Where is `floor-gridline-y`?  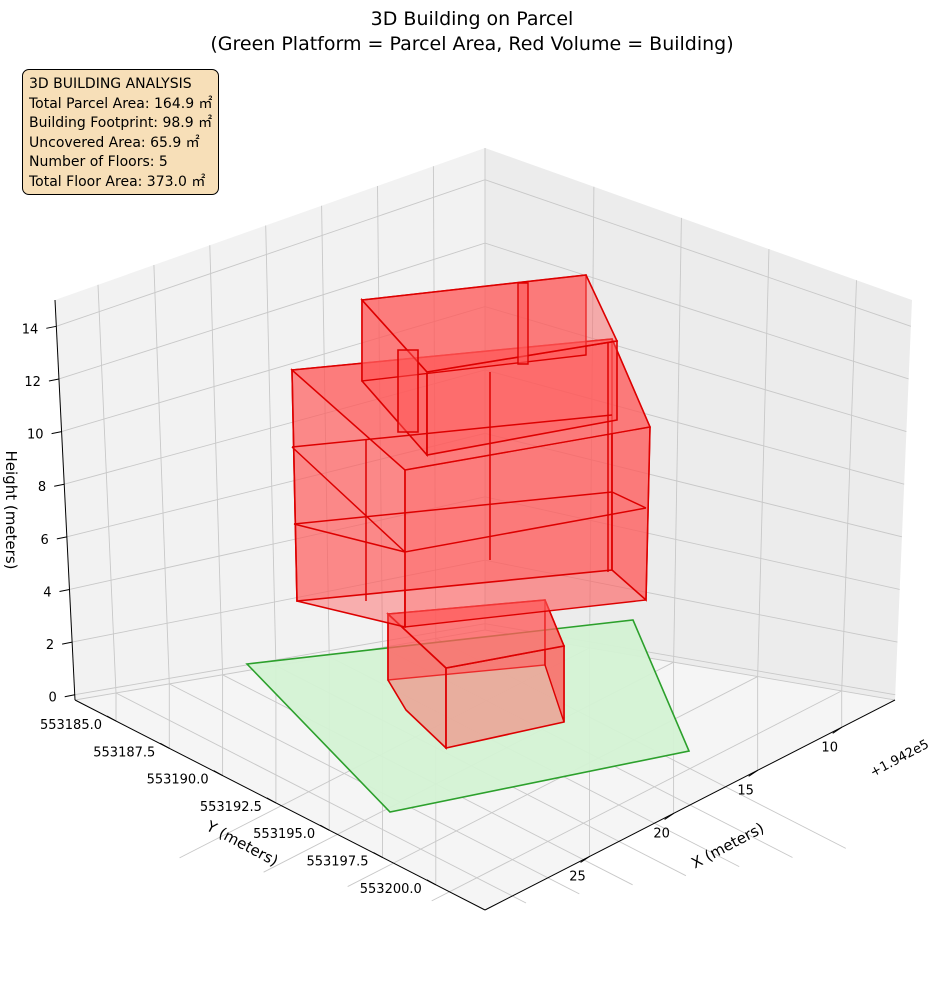 floor-gridline-y is located at coordinates (321, 798).